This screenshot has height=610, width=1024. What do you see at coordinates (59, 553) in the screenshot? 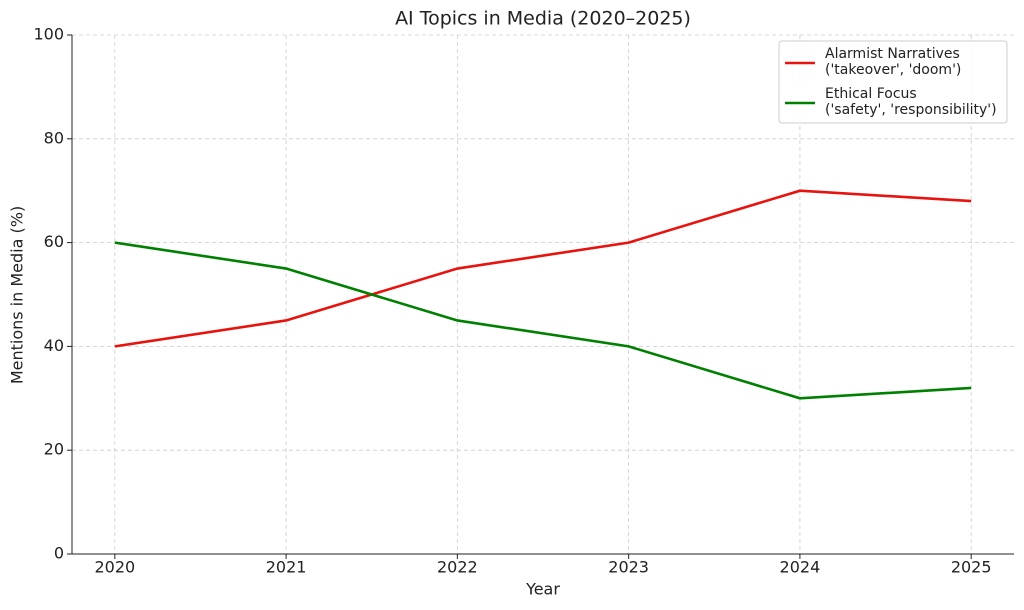
I see `y-tick-label: 0` at bounding box center [59, 553].